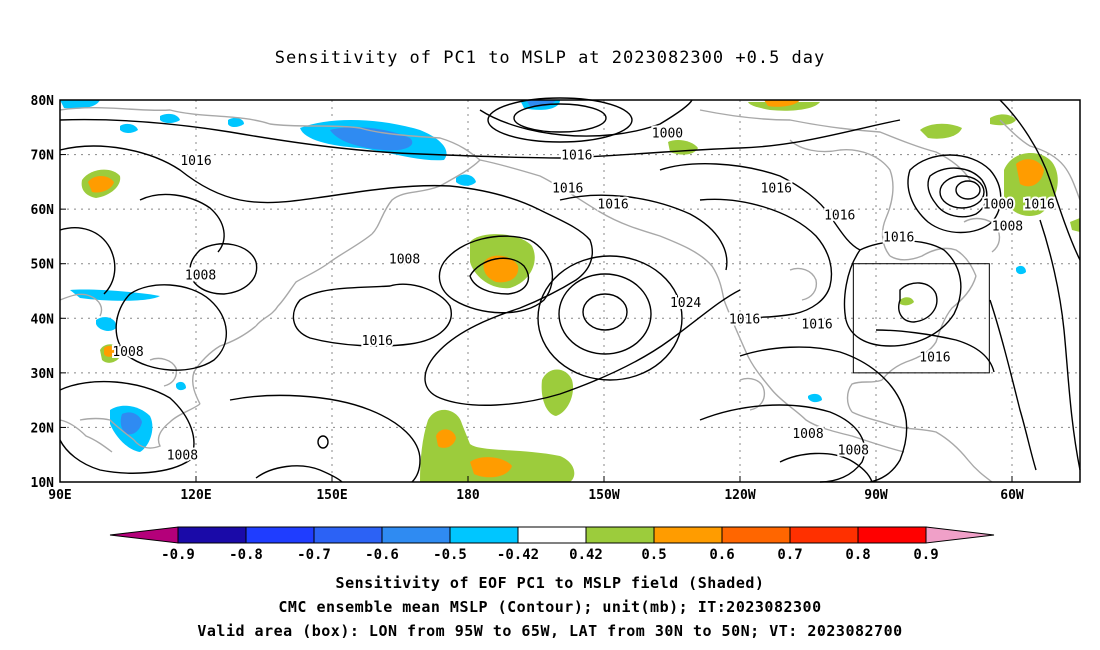 The image size is (1100, 650). I want to click on colorbar-label: -0.6, so click(382, 555).